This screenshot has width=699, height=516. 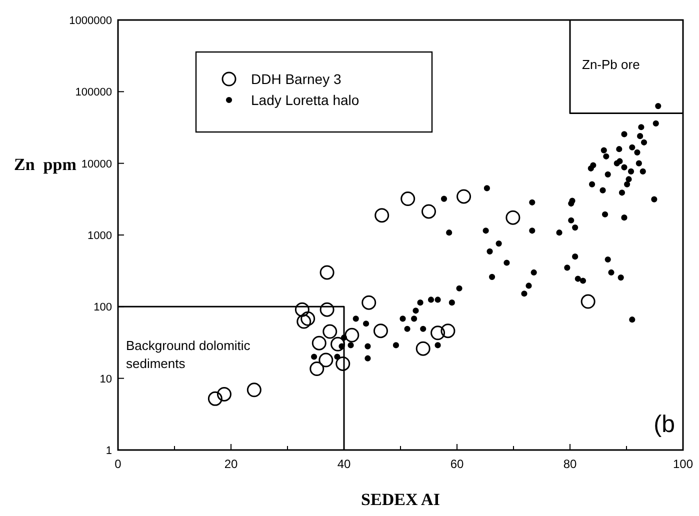 I want to click on x-tick-label: 60, so click(x=457, y=464).